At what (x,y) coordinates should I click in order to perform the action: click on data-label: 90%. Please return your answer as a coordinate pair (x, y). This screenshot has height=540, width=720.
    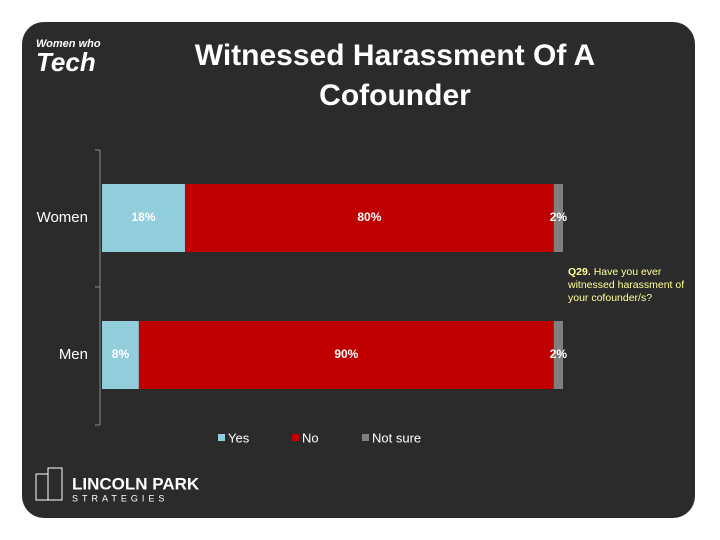
    Looking at the image, I should click on (346, 354).